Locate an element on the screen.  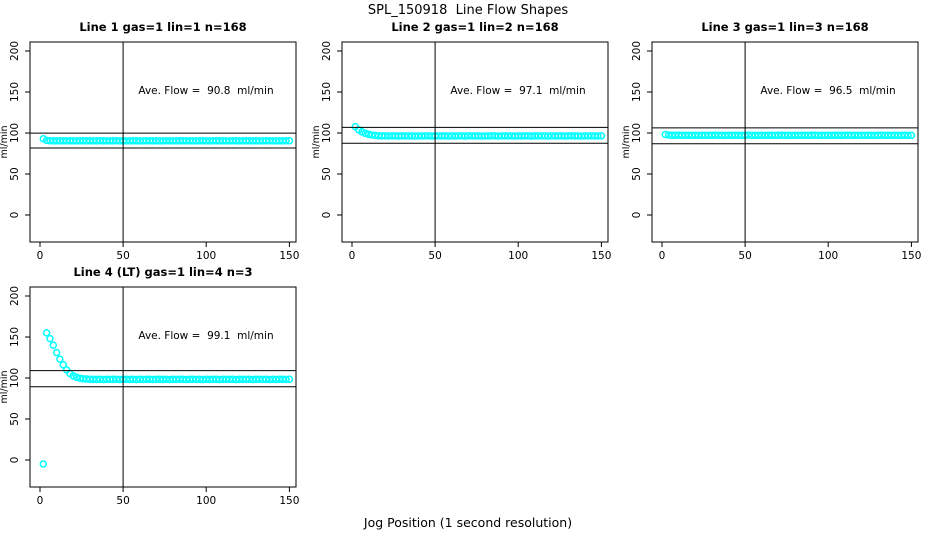
panel-1-plot: 0 50 100 150 0 50 100 150 200 ml/min is located at coordinates (149, 151).